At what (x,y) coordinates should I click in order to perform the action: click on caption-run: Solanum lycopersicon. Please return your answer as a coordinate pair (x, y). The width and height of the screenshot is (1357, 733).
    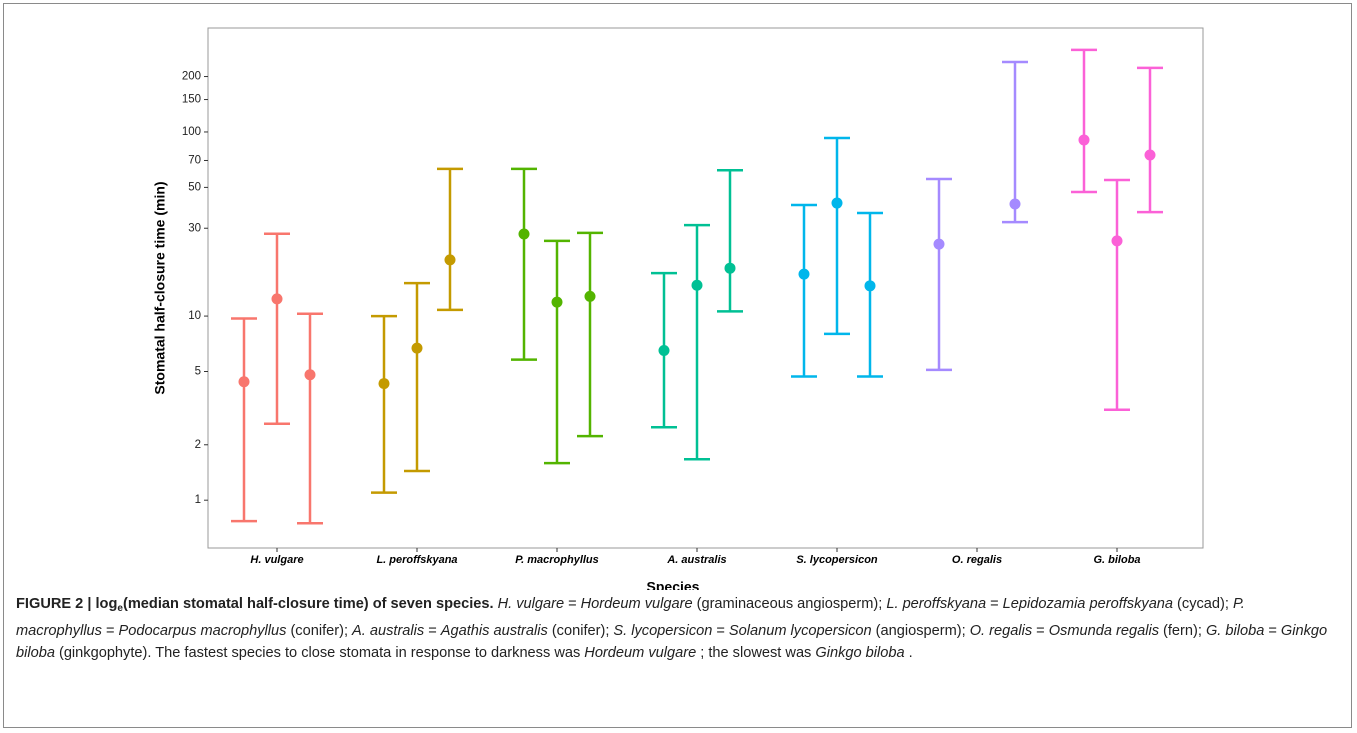
    Looking at the image, I should click on (800, 631).